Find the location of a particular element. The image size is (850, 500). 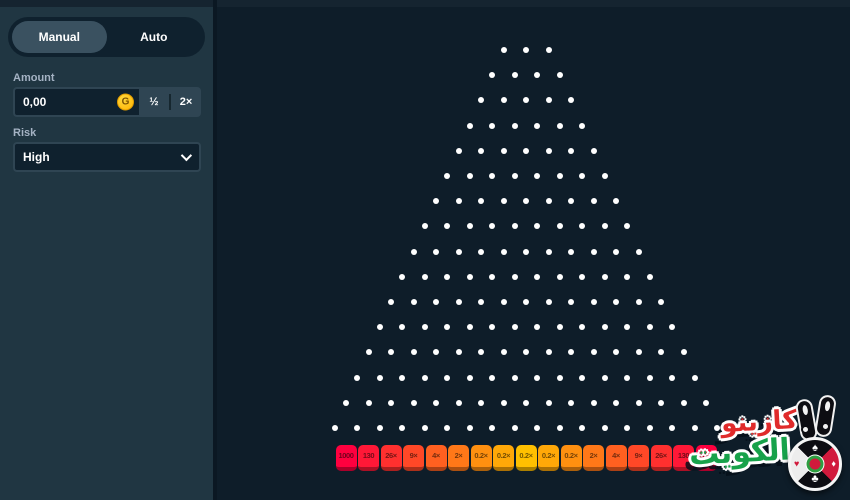

multiplier-bucket: 2× is located at coordinates (458, 458).